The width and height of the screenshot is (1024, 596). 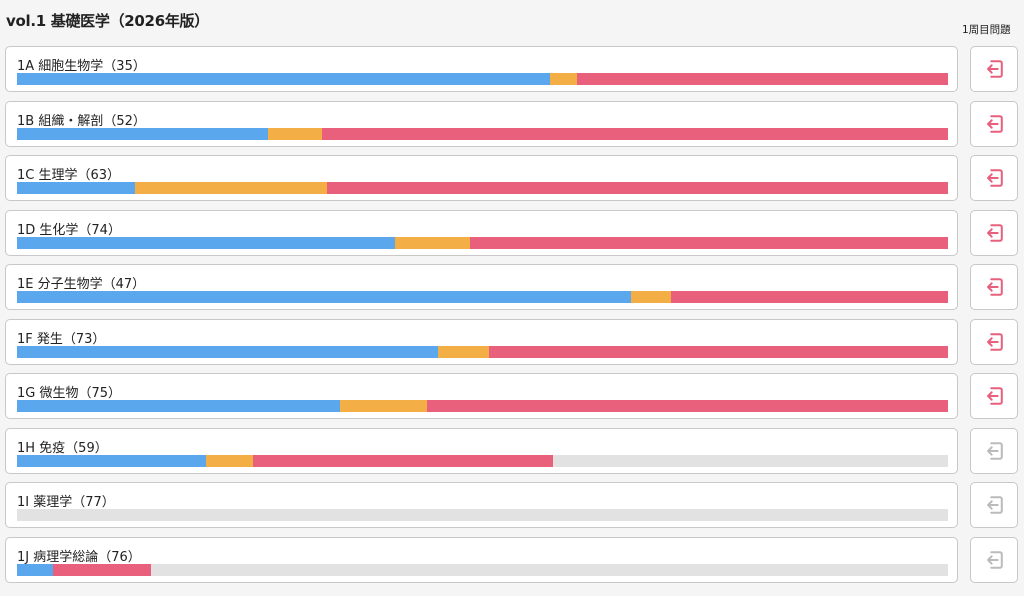 What do you see at coordinates (481, 450) in the screenshot?
I see `chapter-card: 1H 免疫（59）` at bounding box center [481, 450].